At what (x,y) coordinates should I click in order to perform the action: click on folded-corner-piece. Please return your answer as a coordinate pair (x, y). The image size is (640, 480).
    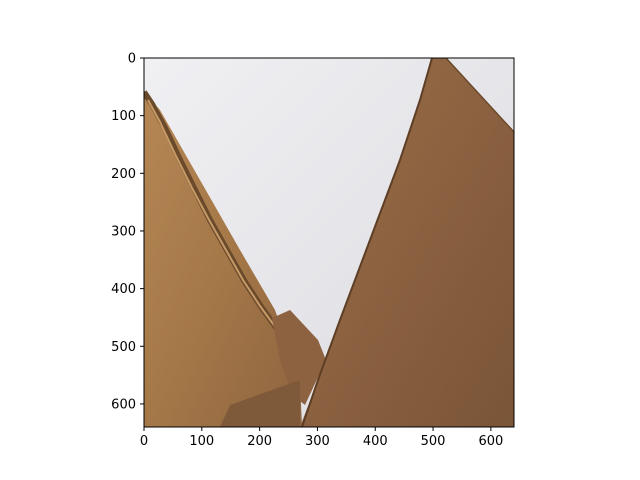
    Looking at the image, I should click on (299, 357).